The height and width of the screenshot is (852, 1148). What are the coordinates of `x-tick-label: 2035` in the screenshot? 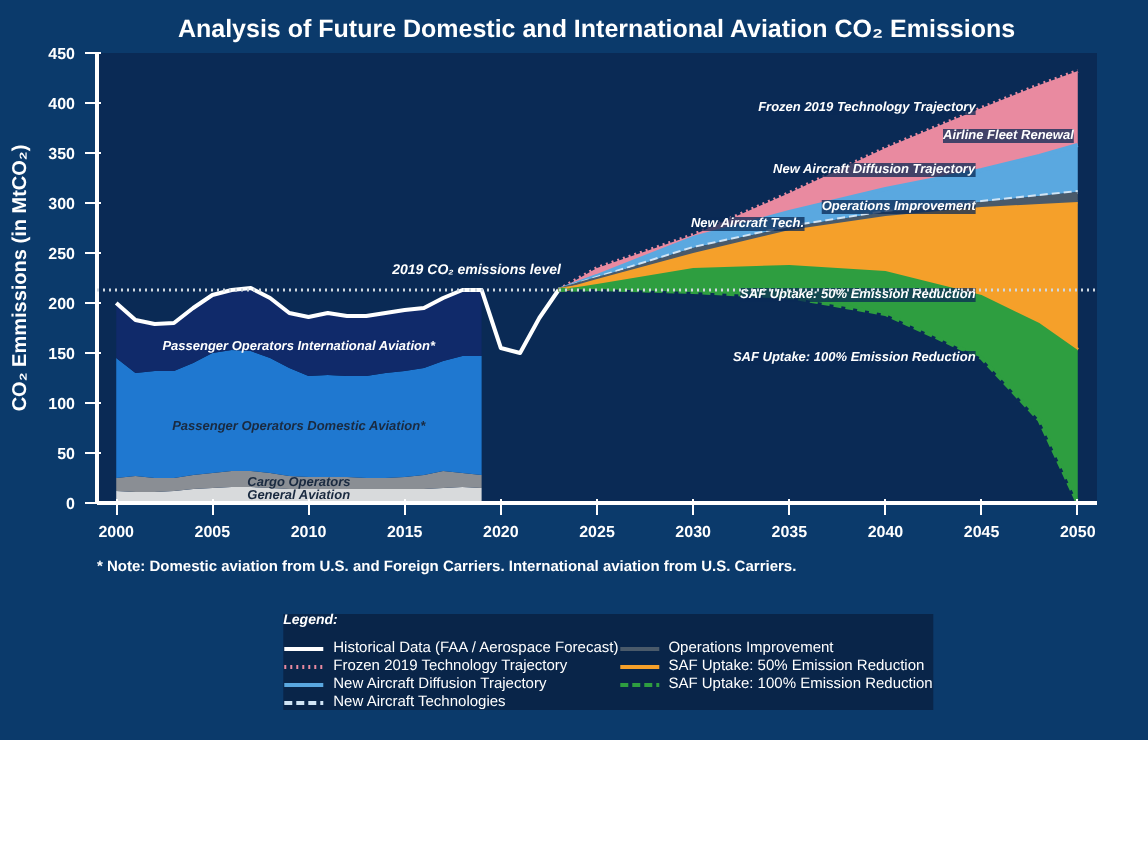 It's located at (790, 532).